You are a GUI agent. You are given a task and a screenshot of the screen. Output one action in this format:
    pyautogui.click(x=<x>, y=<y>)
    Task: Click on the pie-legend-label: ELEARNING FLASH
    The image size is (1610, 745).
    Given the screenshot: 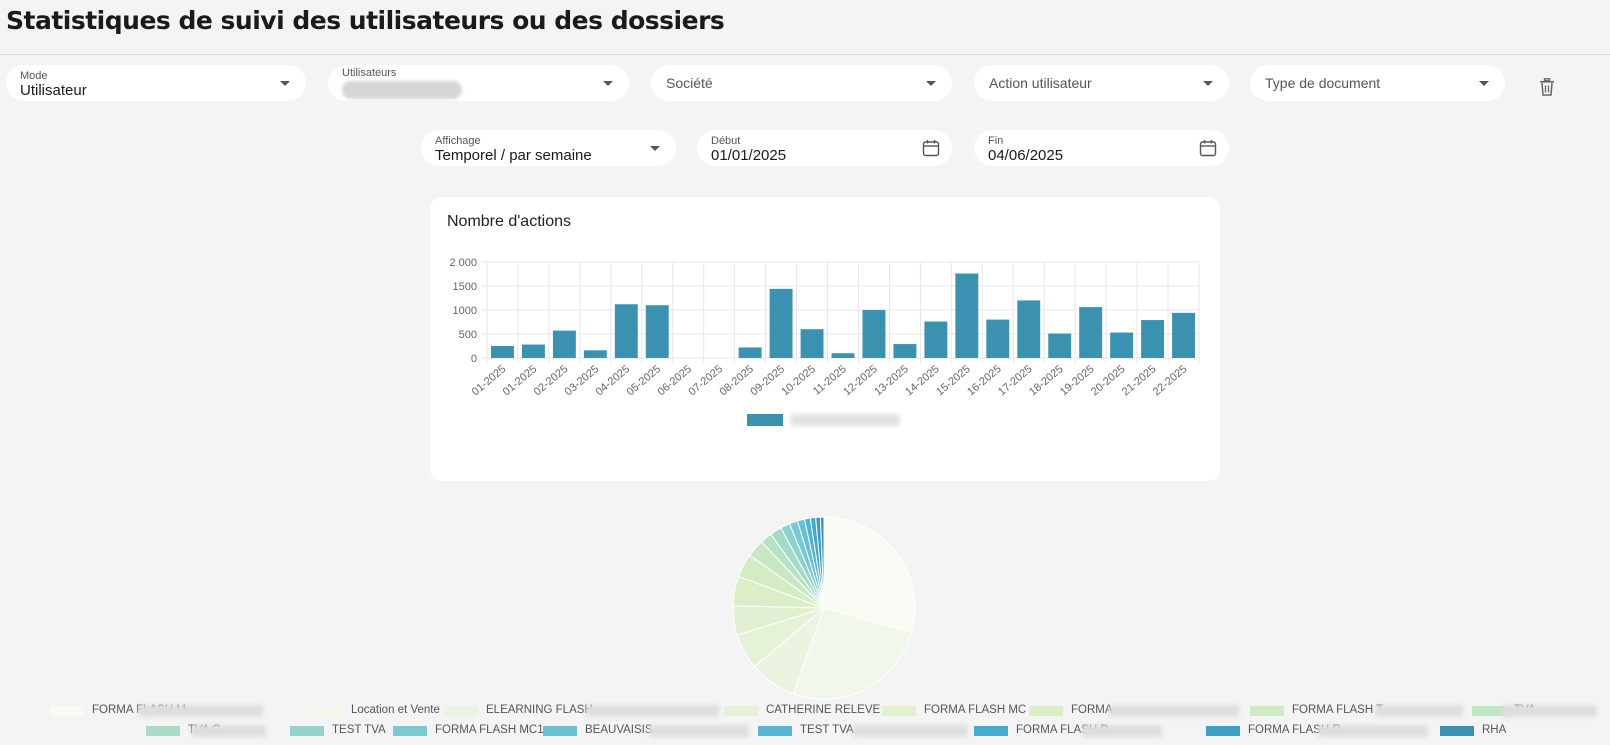 What is the action you would take?
    pyautogui.click(x=539, y=710)
    